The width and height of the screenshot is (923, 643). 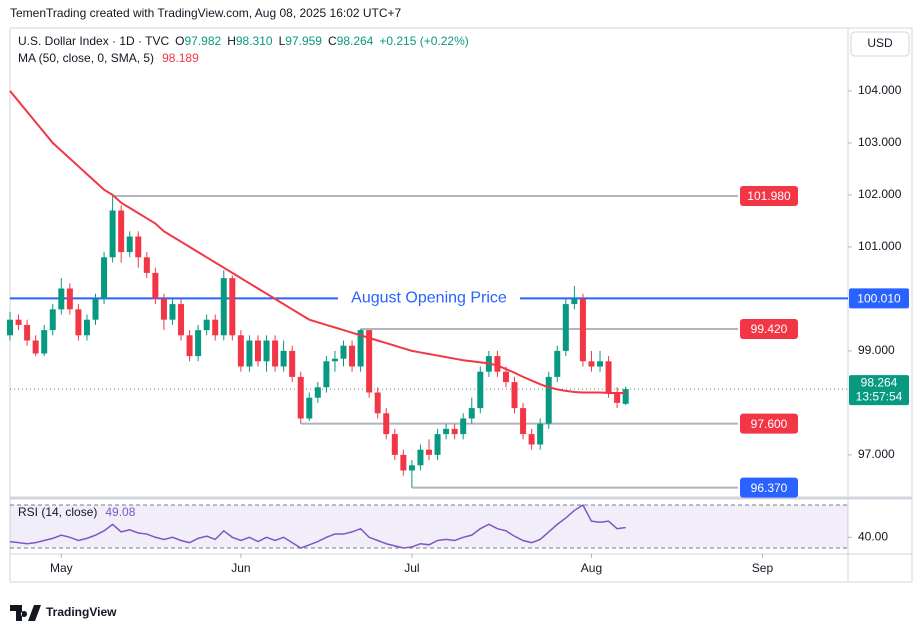 What do you see at coordinates (769, 329) in the screenshot?
I see `level-label: 99.420` at bounding box center [769, 329].